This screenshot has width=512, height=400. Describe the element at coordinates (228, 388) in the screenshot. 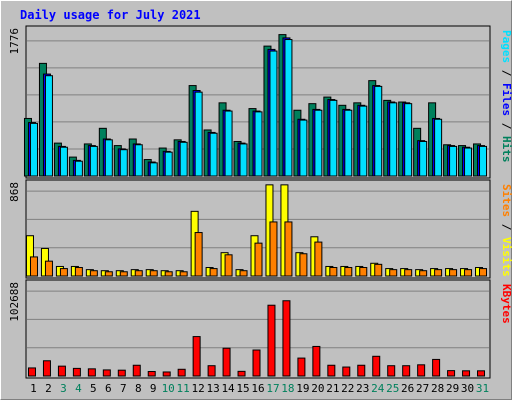

I see `x-tick-label-day-14: 14` at that location.